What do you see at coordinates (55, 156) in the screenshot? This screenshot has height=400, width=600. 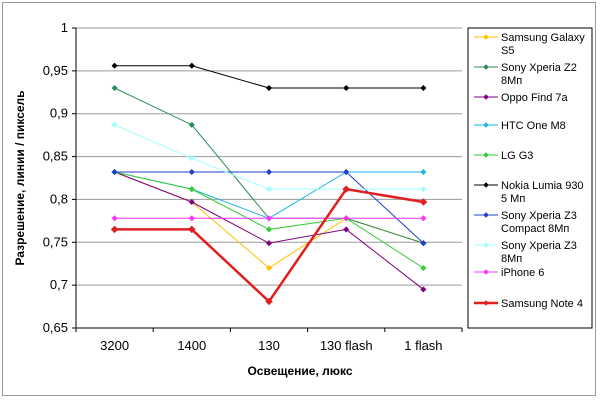 I see `y-tick-label: 0,85` at bounding box center [55, 156].